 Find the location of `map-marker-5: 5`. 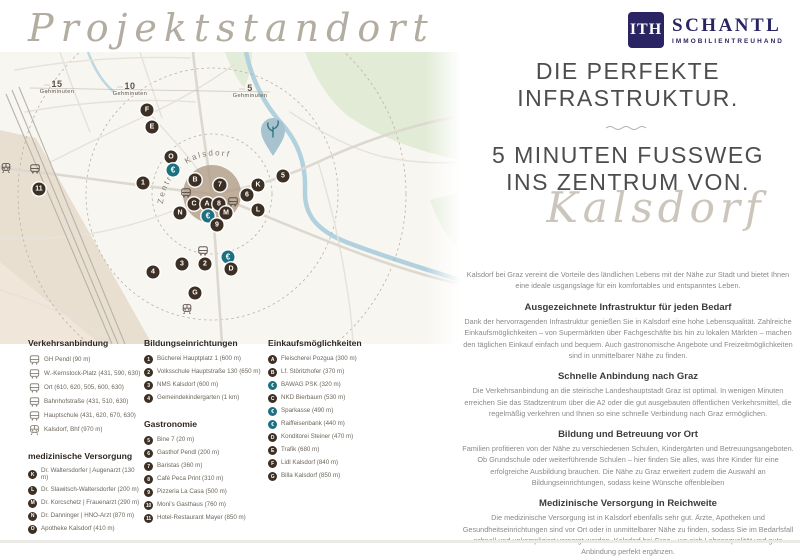

map-marker-5: 5 is located at coordinates (283, 176).